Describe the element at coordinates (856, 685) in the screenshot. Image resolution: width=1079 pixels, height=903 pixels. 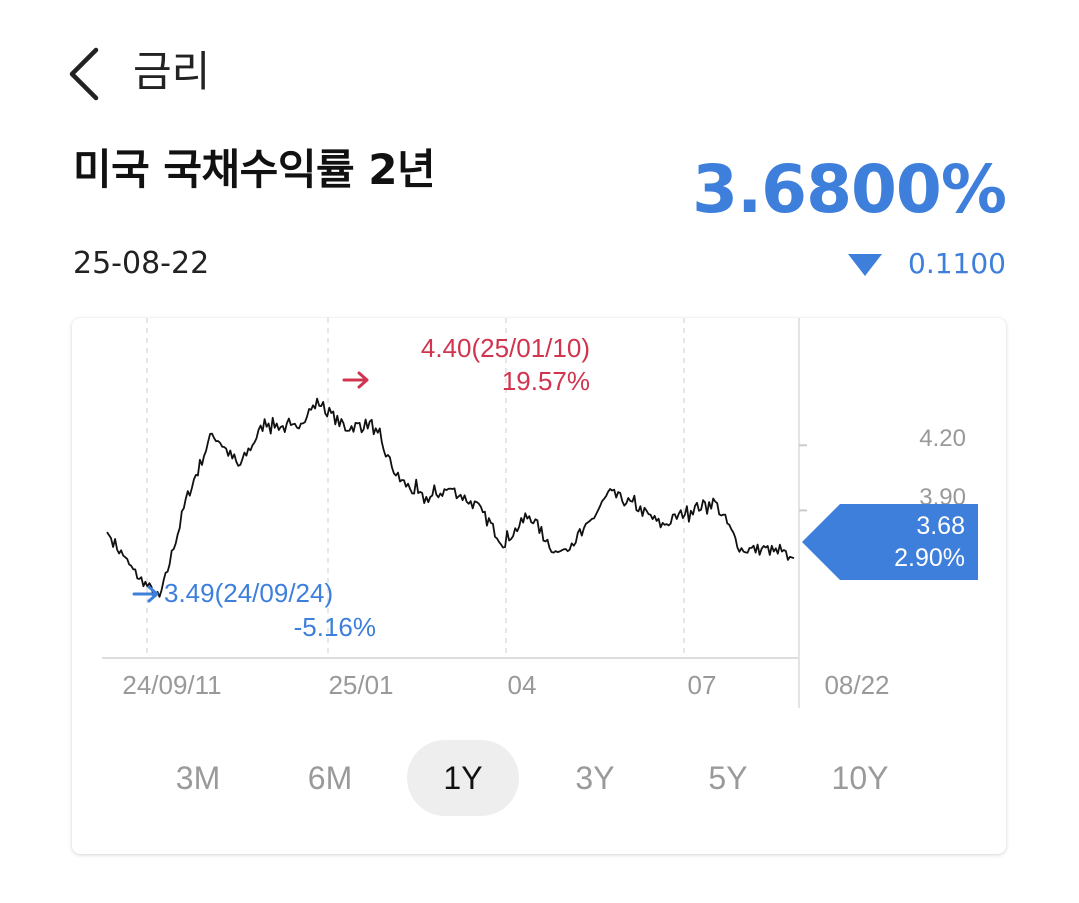
I see `x-tick-label-4: 08/22` at that location.